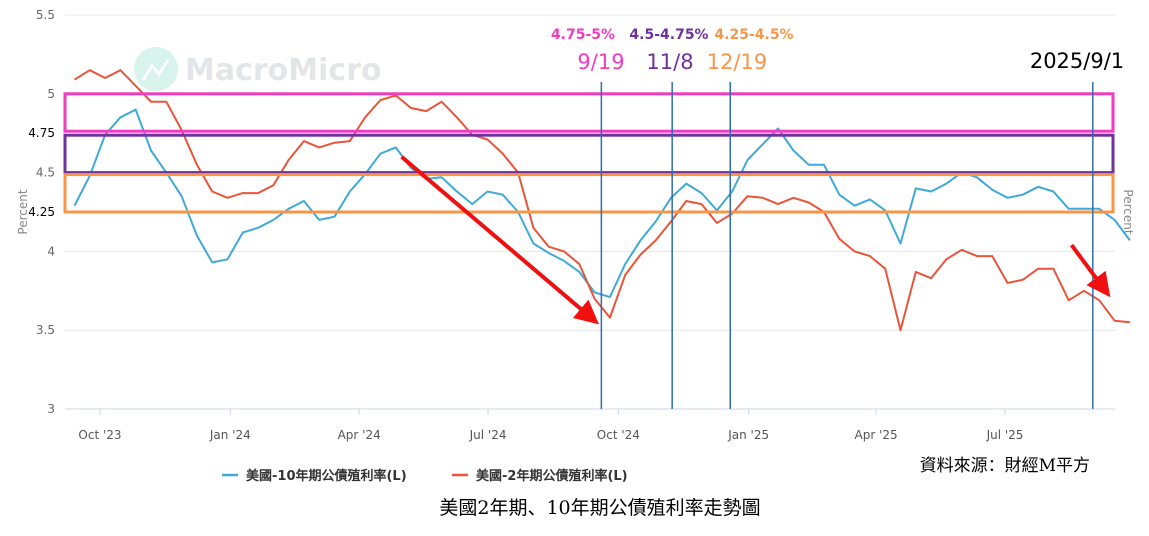  What do you see at coordinates (618, 435) in the screenshot?
I see `x-tick-label: Oct '24` at bounding box center [618, 435].